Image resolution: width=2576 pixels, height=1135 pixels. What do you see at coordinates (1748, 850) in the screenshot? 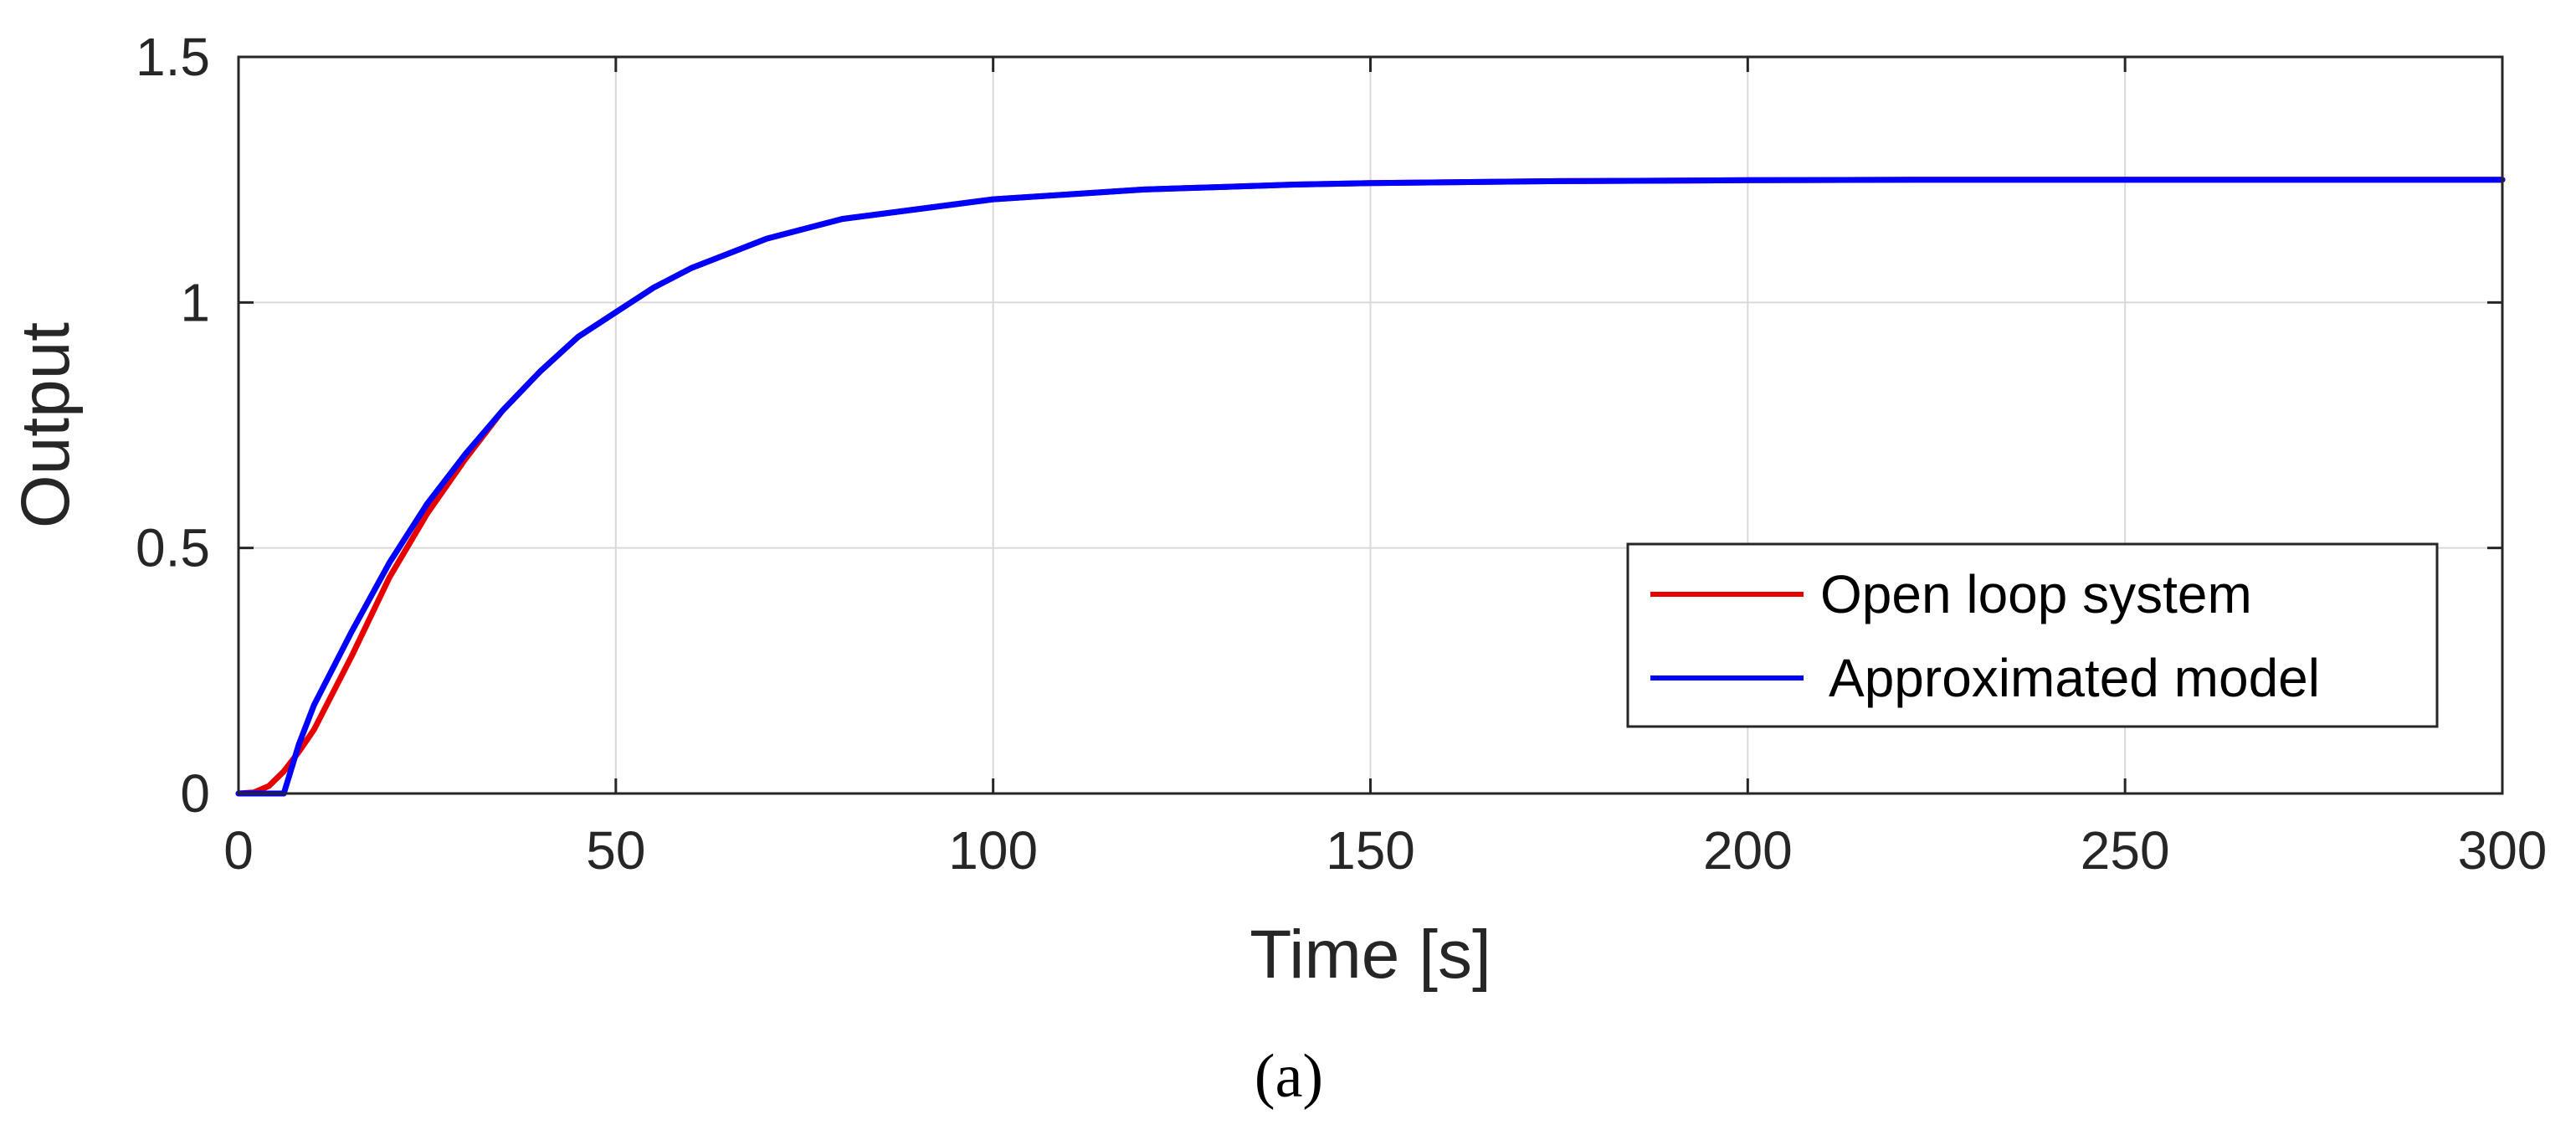
I see `x-tick-label: 200` at bounding box center [1748, 850].